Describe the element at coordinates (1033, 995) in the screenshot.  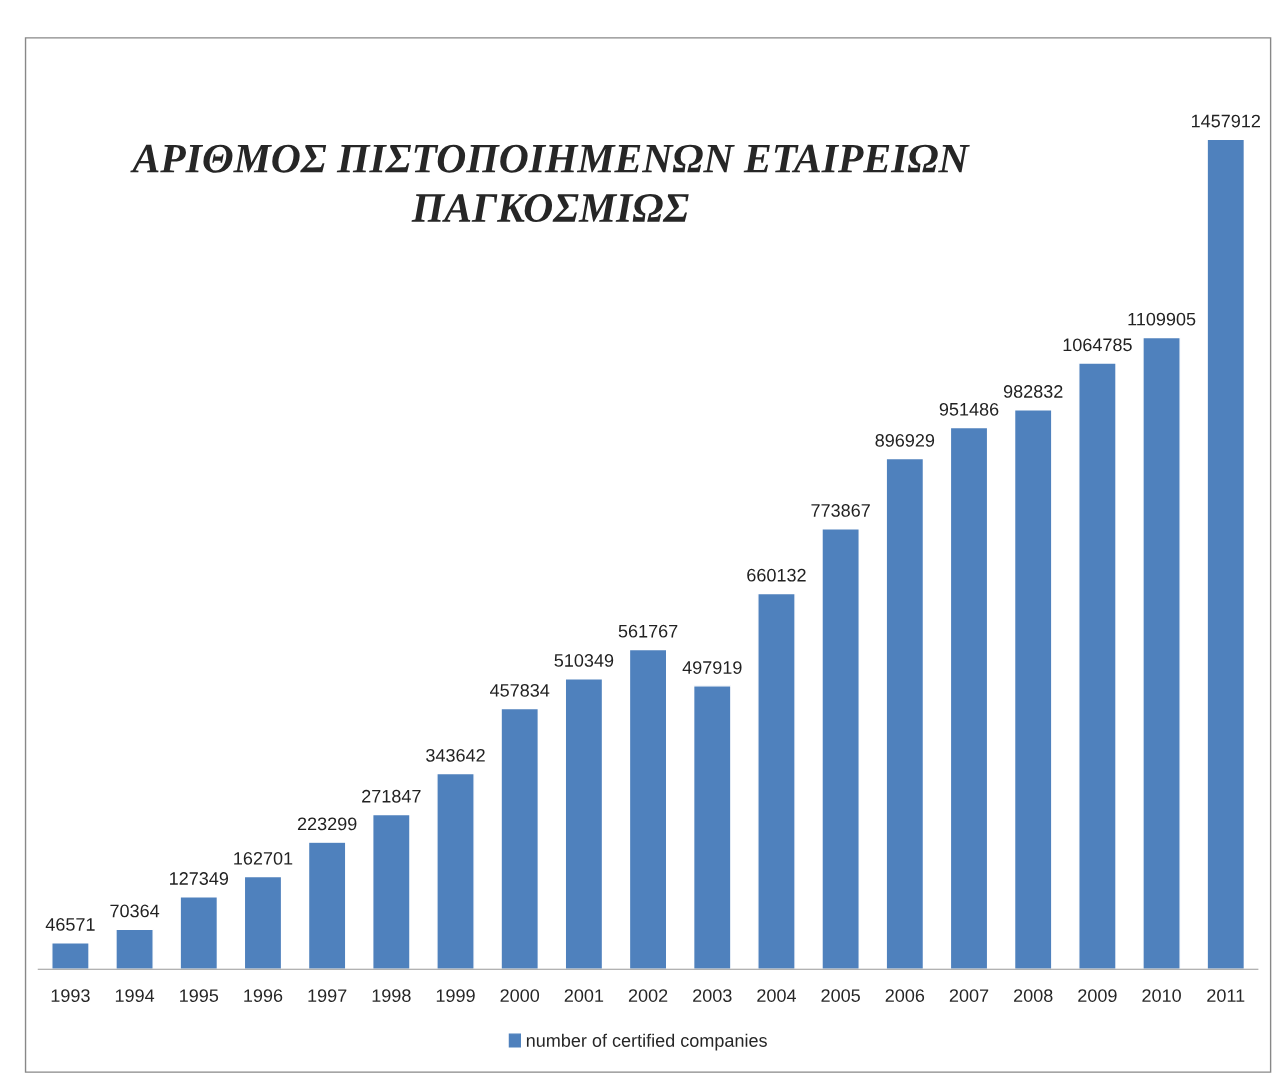
I see `x-tick-label: 2008` at that location.